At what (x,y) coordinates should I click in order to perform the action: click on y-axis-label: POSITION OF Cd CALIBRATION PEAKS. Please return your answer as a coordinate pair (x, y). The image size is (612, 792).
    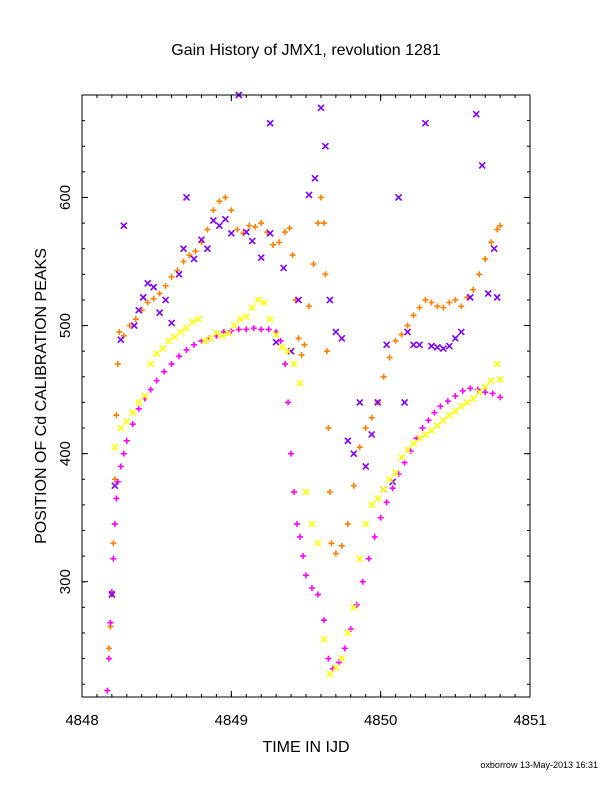
    Looking at the image, I should click on (41, 396).